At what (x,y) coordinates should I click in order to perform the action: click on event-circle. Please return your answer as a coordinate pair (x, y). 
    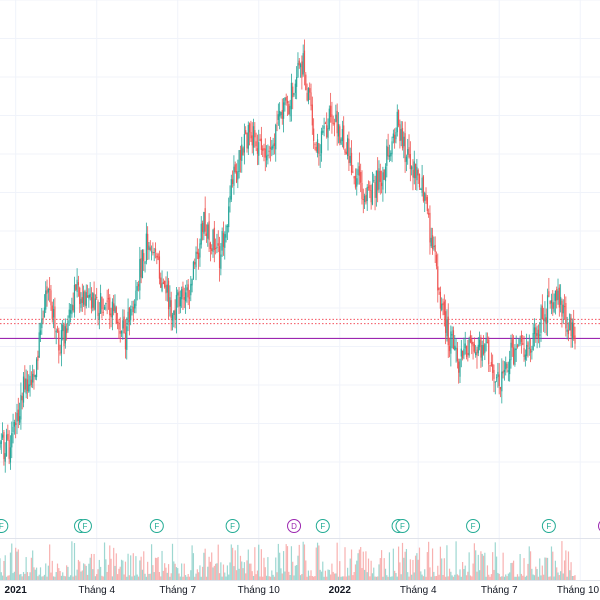
    Looking at the image, I should click on (322, 526).